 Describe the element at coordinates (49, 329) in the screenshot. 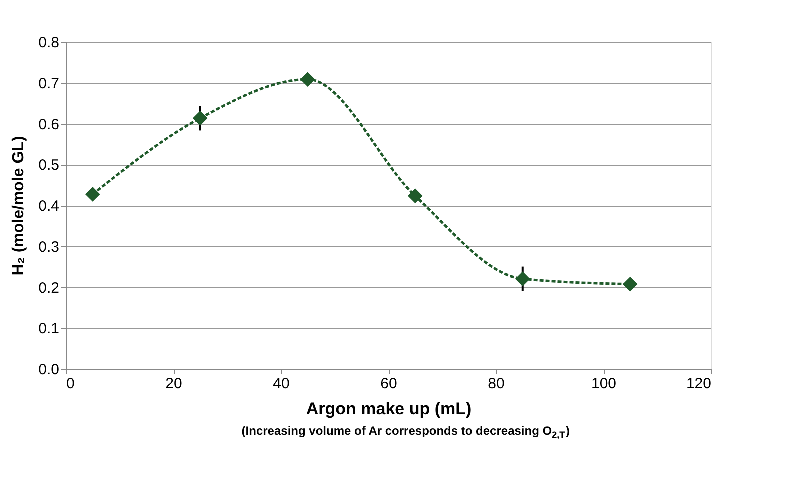

I see `y-tick-label: 0.1` at that location.